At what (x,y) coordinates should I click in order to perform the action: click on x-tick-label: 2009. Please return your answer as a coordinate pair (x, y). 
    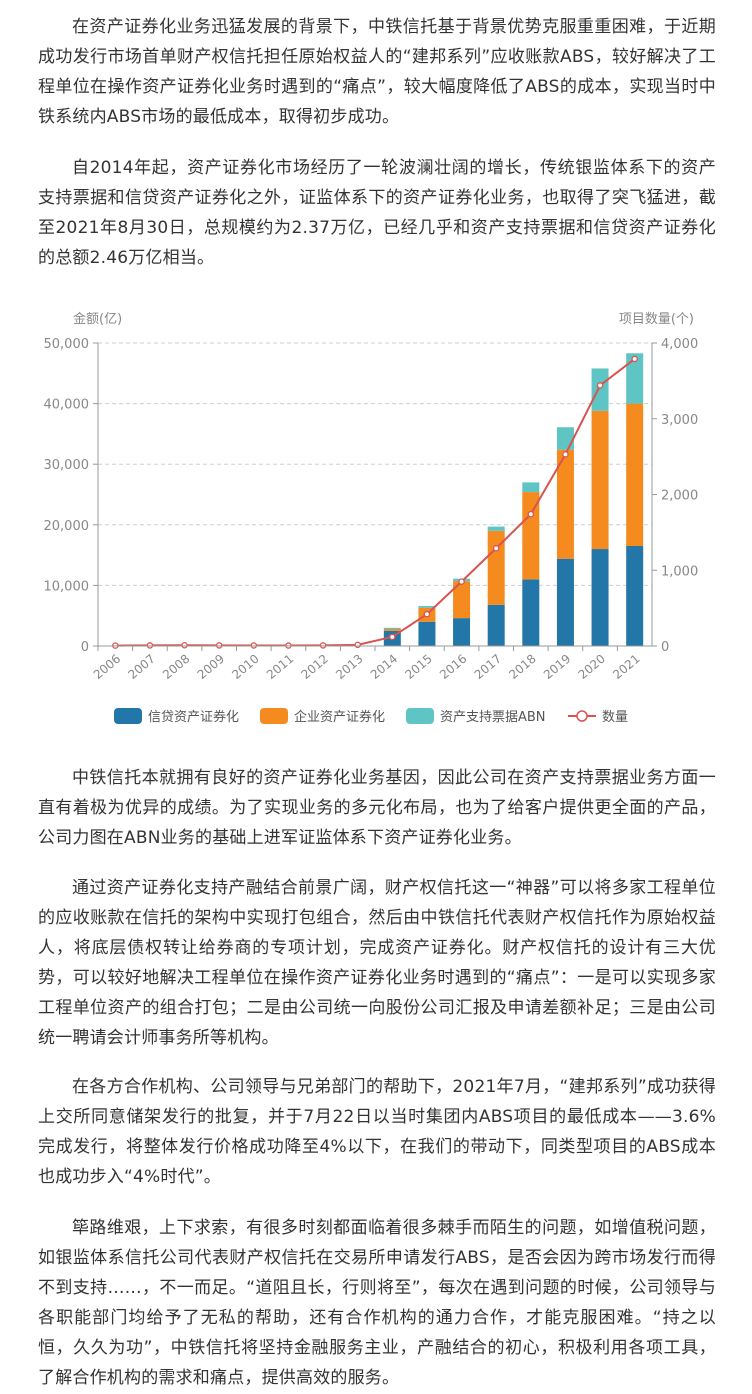
    Looking at the image, I should click on (211, 667).